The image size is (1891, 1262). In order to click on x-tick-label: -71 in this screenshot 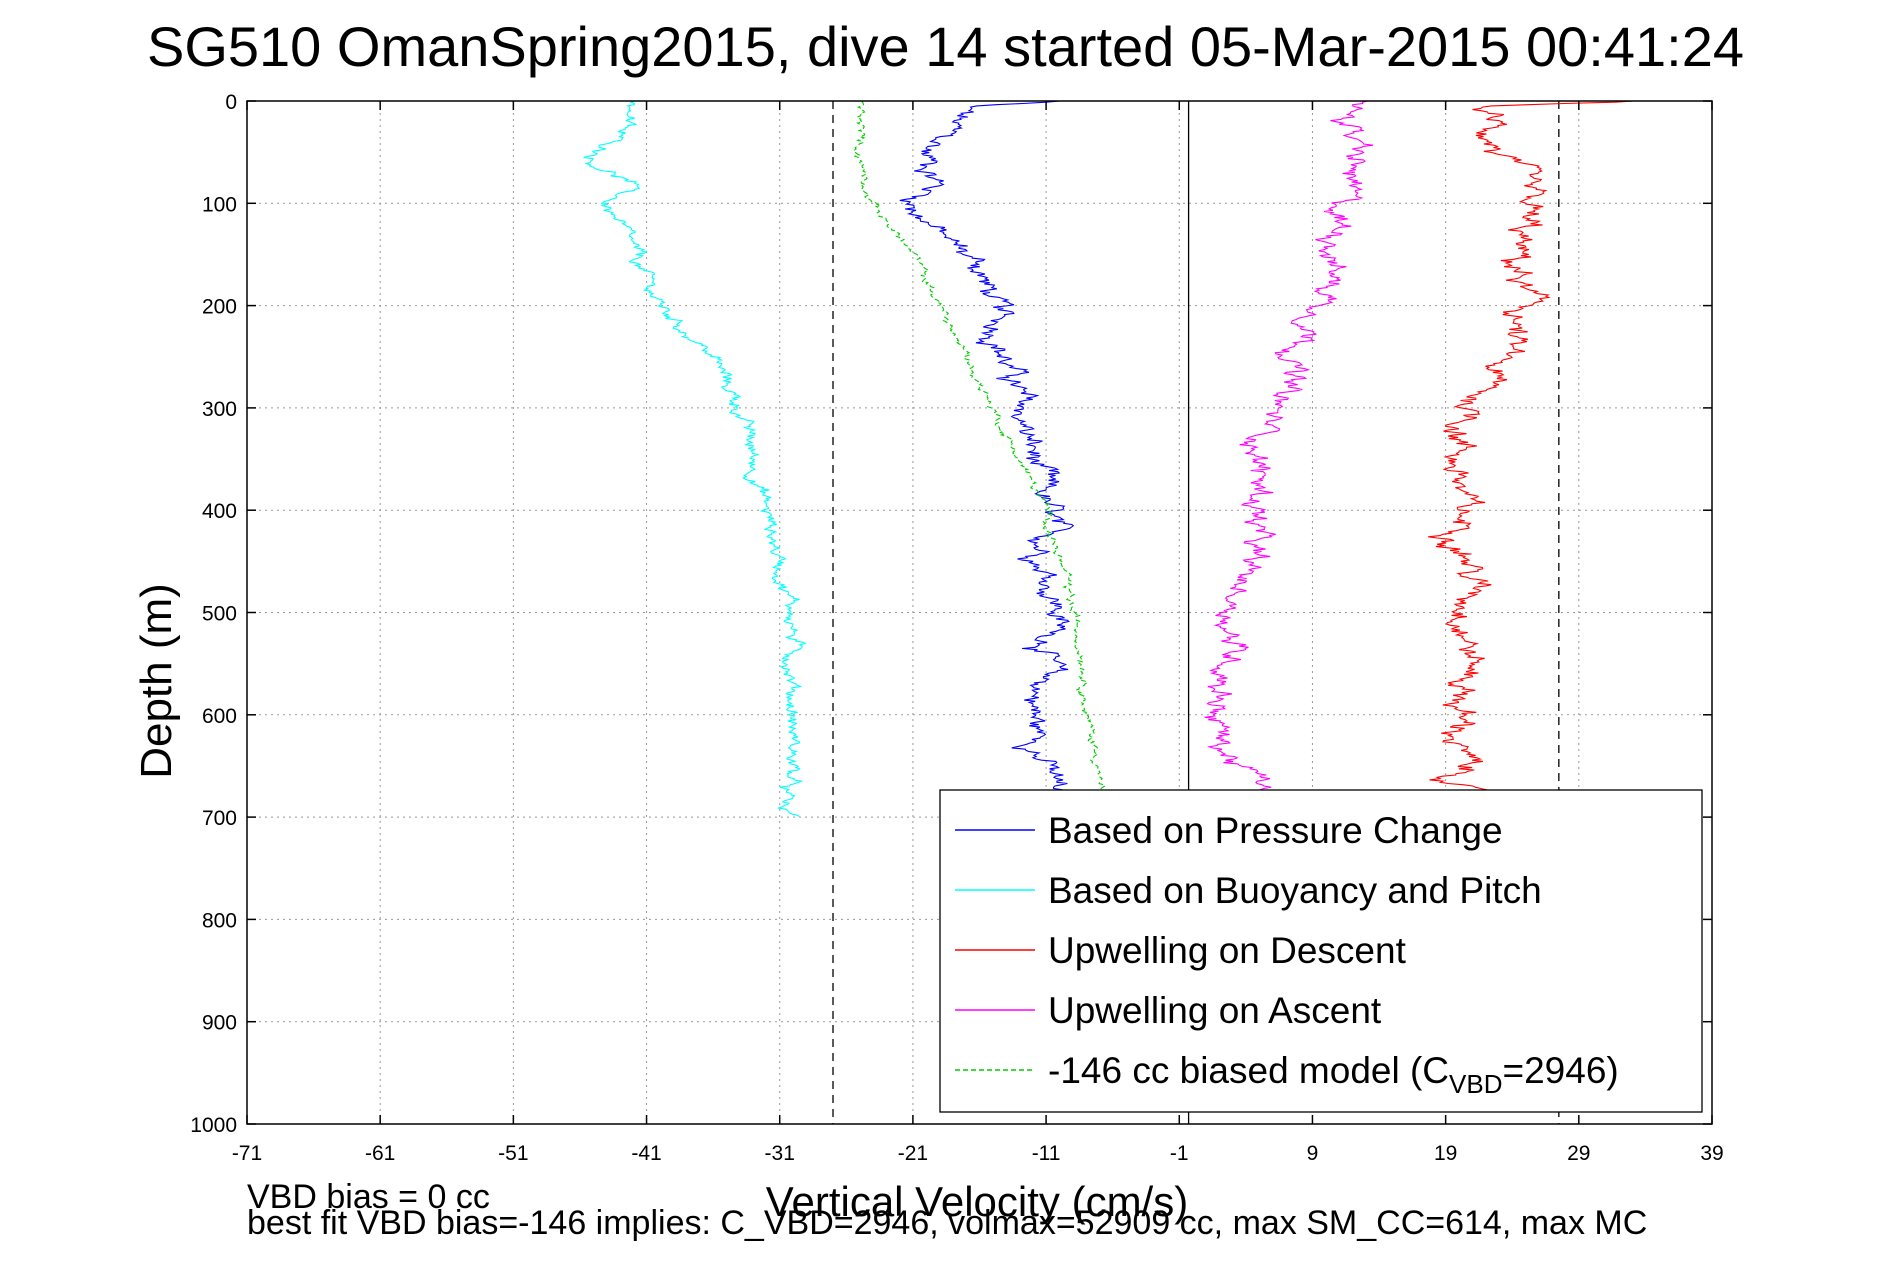, I will do `click(247, 1153)`.